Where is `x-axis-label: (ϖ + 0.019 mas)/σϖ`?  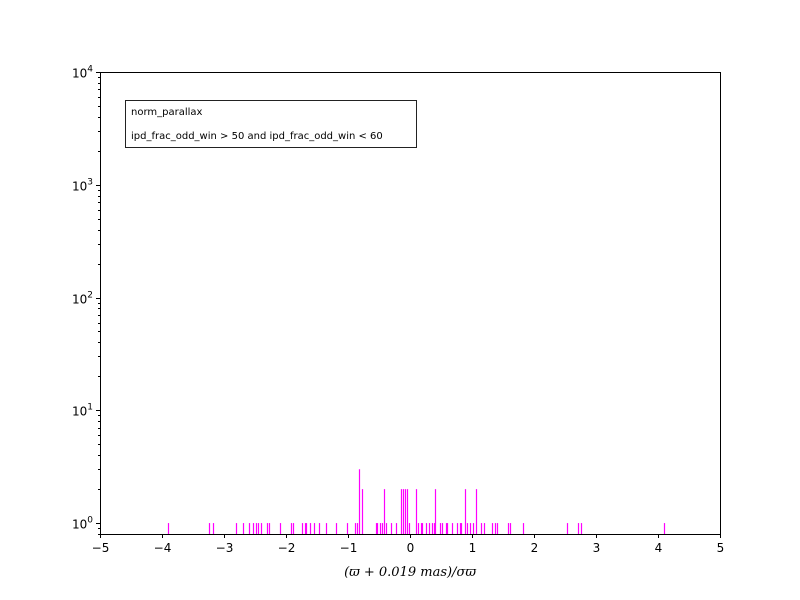
x-axis-label: (ϖ + 0.019 mas)/σϖ is located at coordinates (410, 572).